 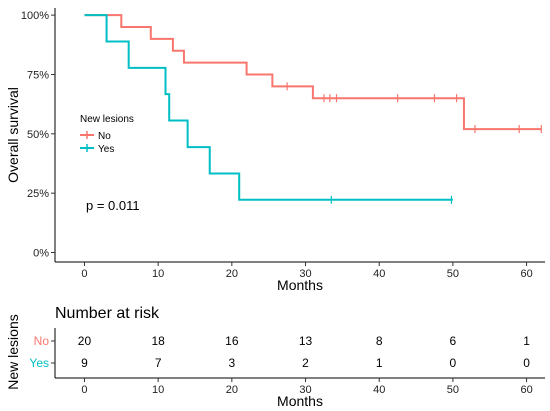 What do you see at coordinates (35, 16) in the screenshot?
I see `y-tick-label: 100%` at bounding box center [35, 16].